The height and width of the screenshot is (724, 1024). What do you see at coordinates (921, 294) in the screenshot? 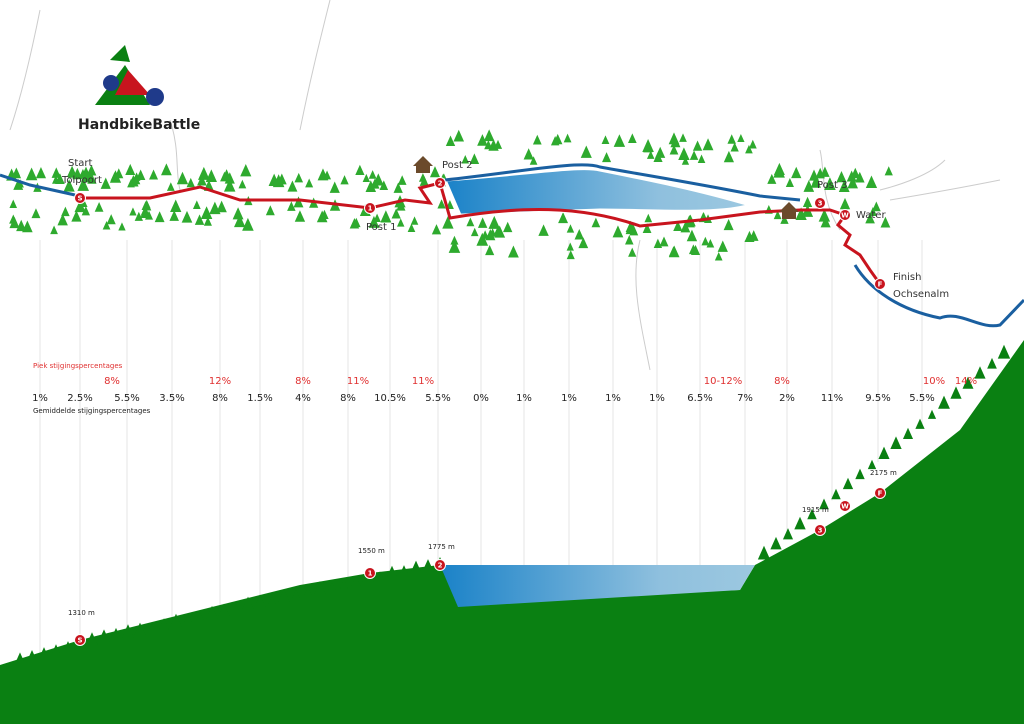
I see `finish-place: Ochsenalm` at bounding box center [921, 294].